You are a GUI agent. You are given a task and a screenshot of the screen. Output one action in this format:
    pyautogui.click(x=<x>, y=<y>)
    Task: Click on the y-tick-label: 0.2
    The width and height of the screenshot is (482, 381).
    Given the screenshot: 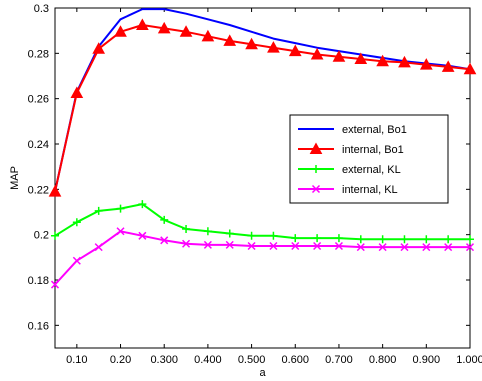 What is the action you would take?
    pyautogui.click(x=41, y=236)
    